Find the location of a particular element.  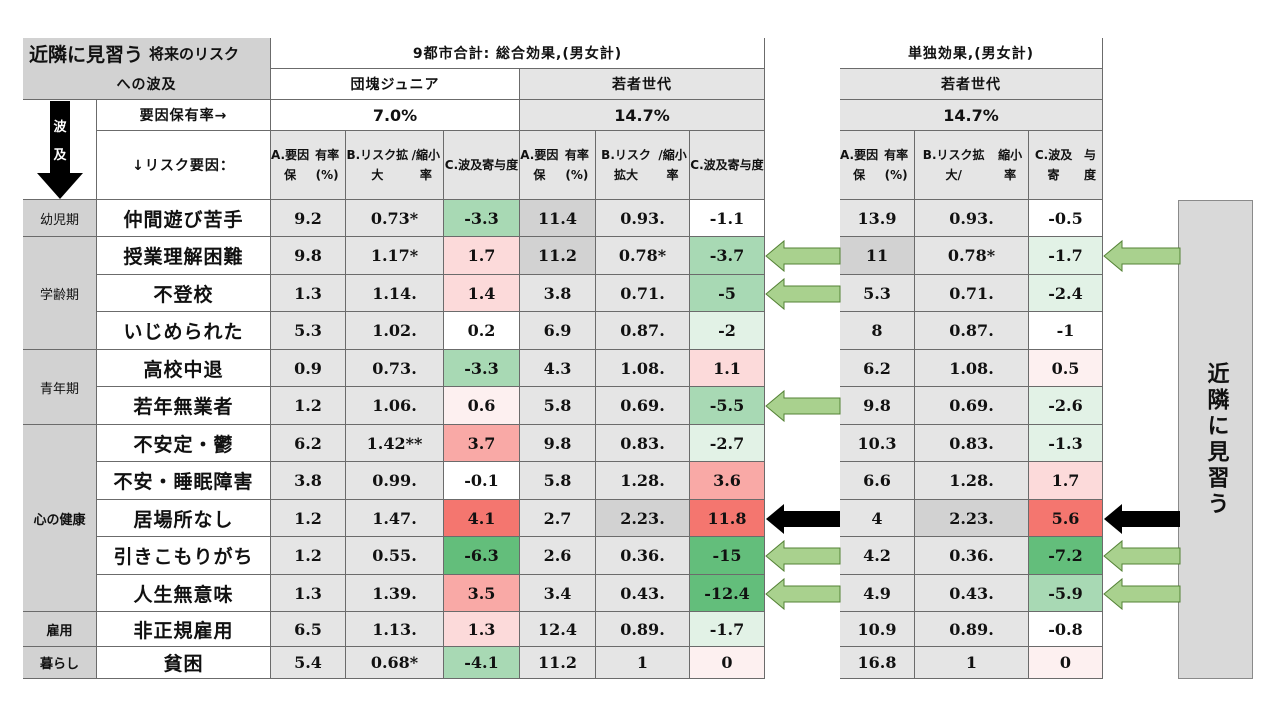

stage-label: 心の健康 is located at coordinates (60, 518).